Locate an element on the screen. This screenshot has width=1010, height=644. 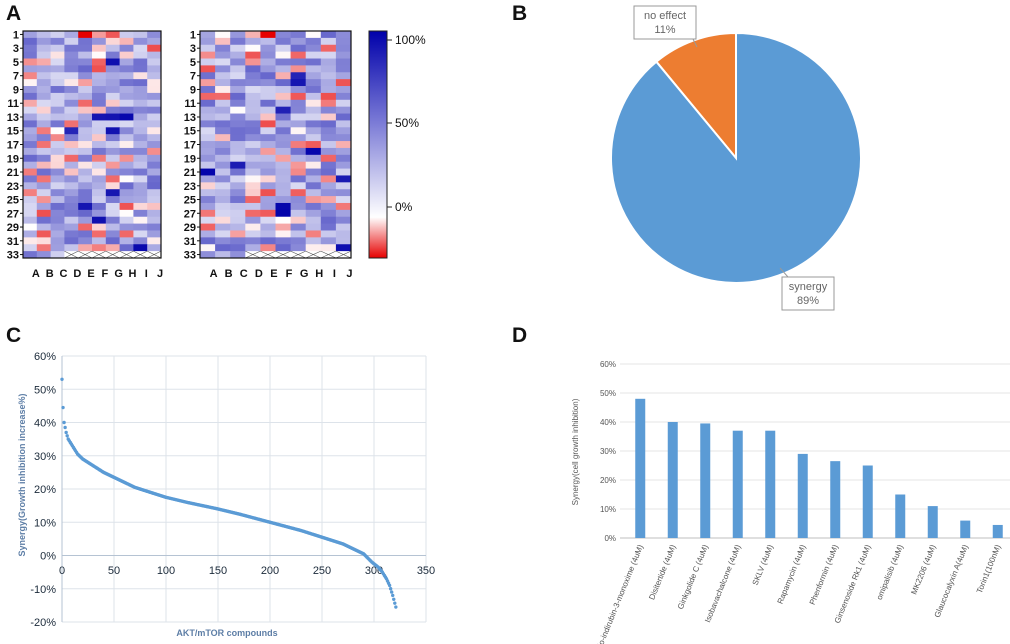
heatmap-right-row-label: 13 is located at coordinates (190, 118).